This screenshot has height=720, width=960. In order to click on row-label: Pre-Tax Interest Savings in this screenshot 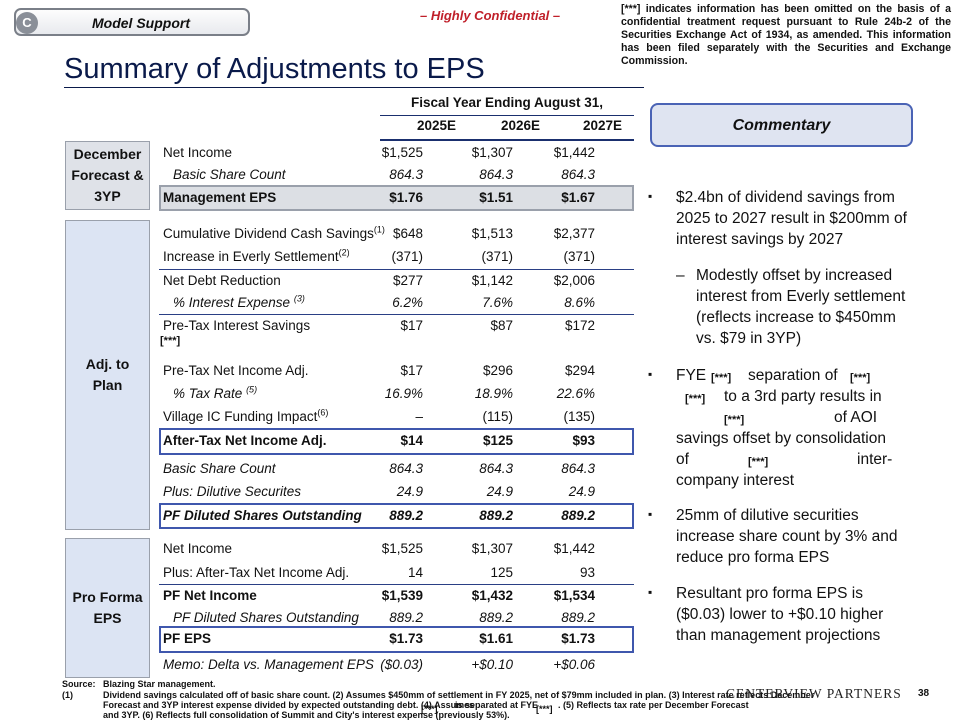, I will do `click(237, 325)`.